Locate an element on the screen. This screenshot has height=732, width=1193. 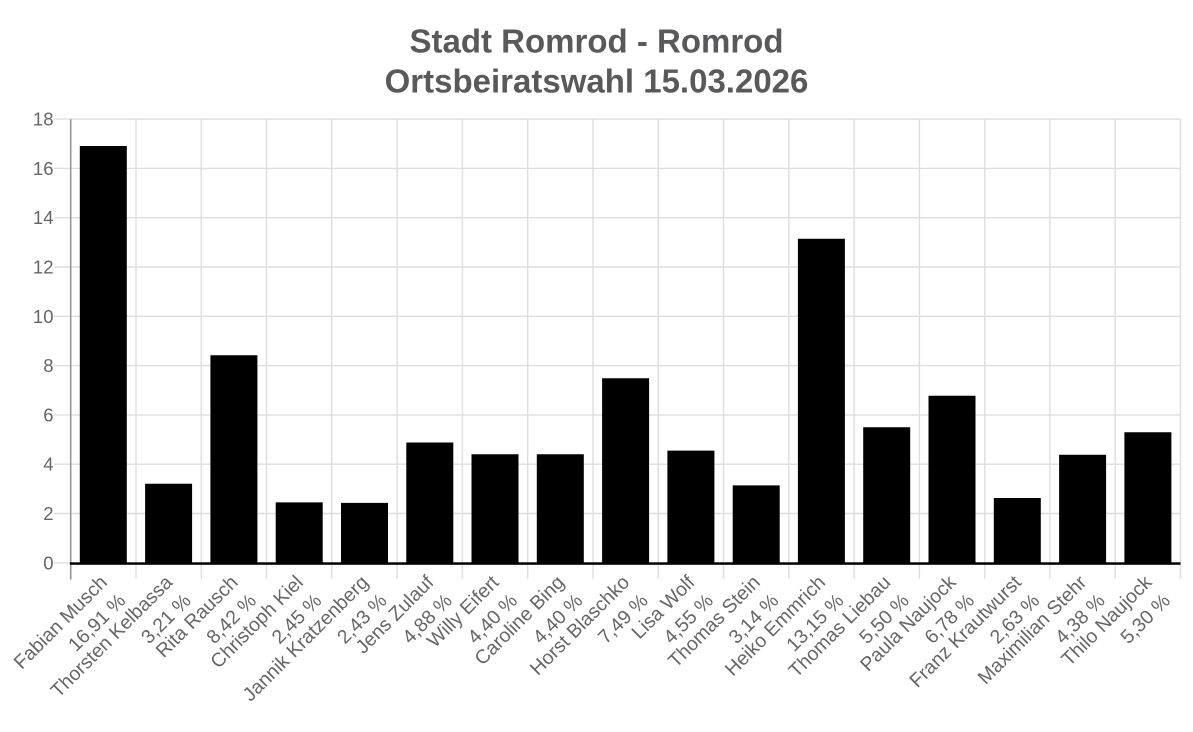
svg-text: 4 is located at coordinates (48, 464).